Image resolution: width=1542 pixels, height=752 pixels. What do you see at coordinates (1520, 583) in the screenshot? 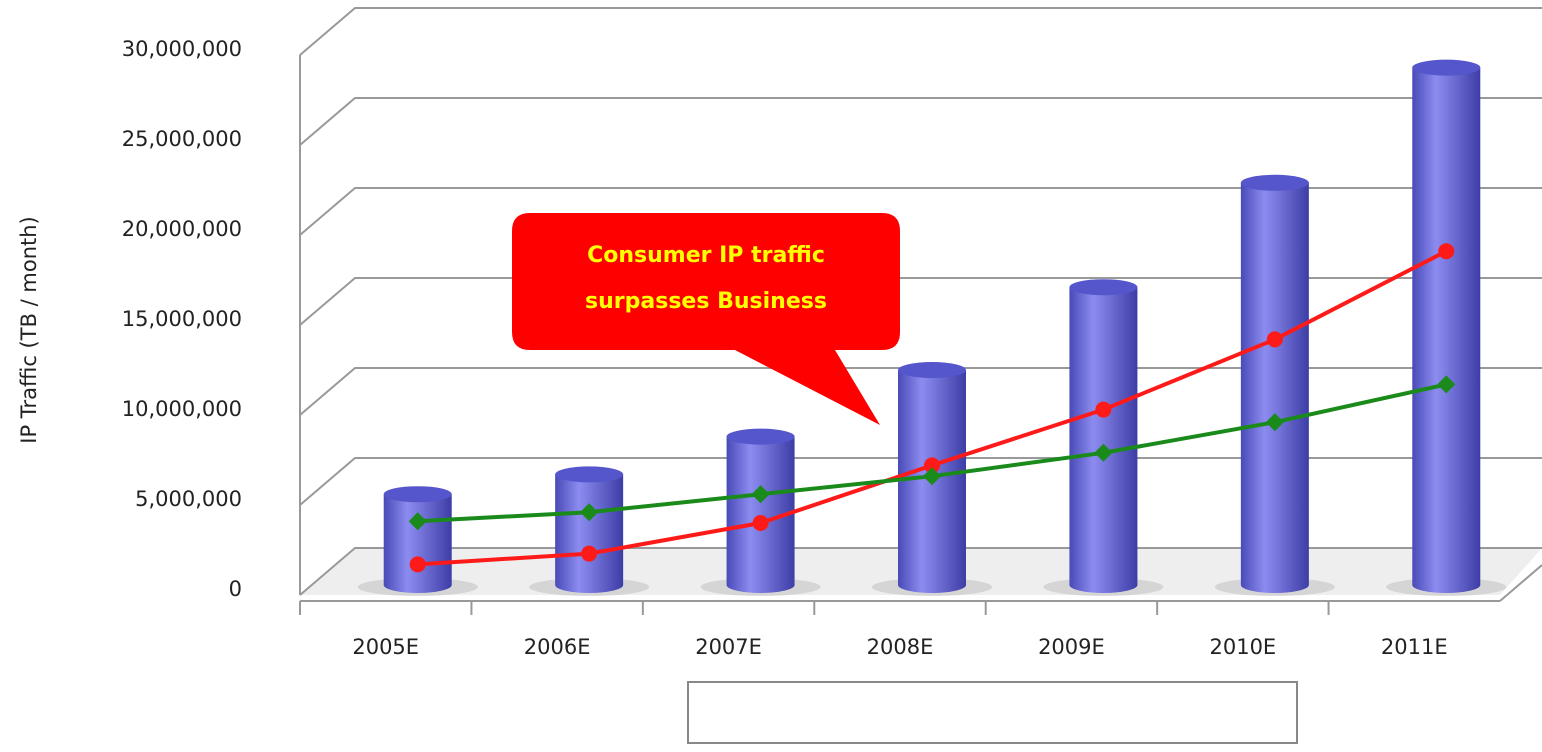
I see `floor-edge` at bounding box center [1520, 583].